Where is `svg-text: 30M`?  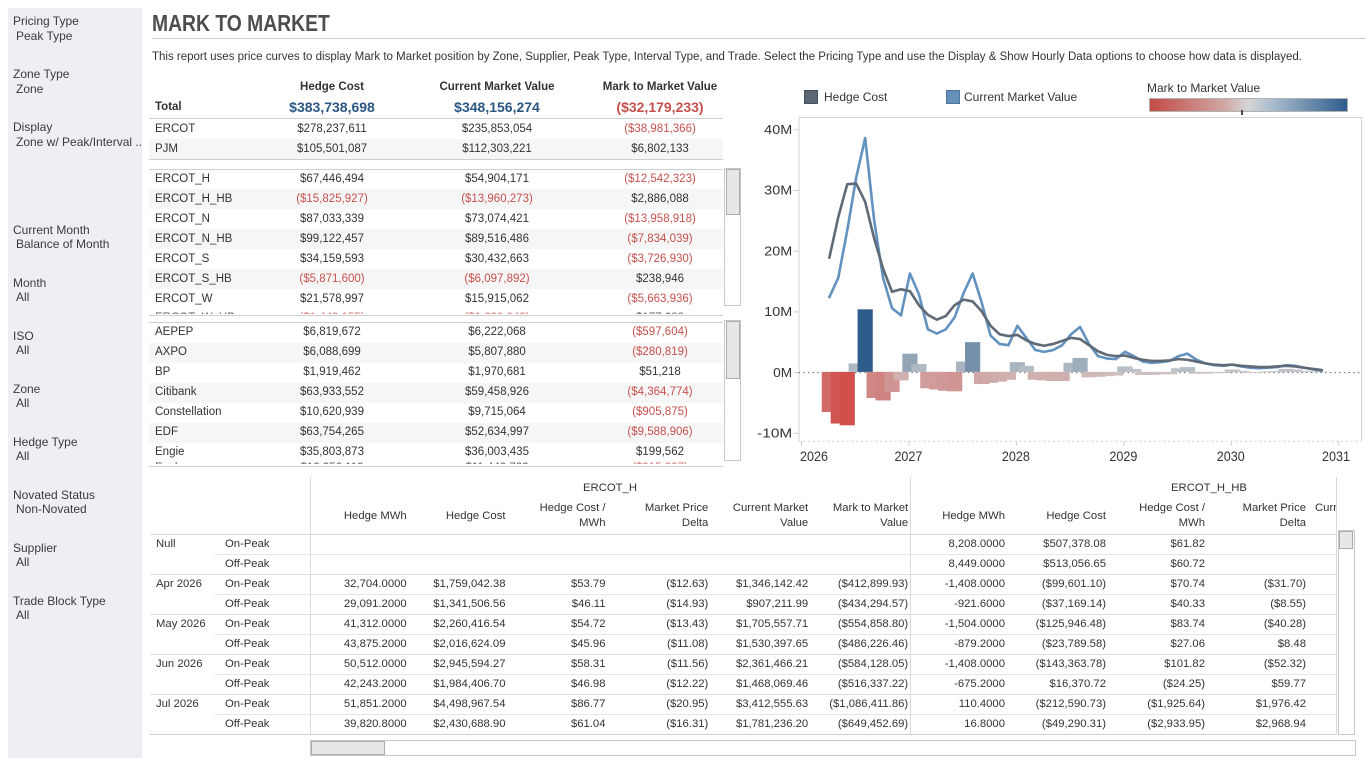 svg-text: 30M is located at coordinates (778, 190).